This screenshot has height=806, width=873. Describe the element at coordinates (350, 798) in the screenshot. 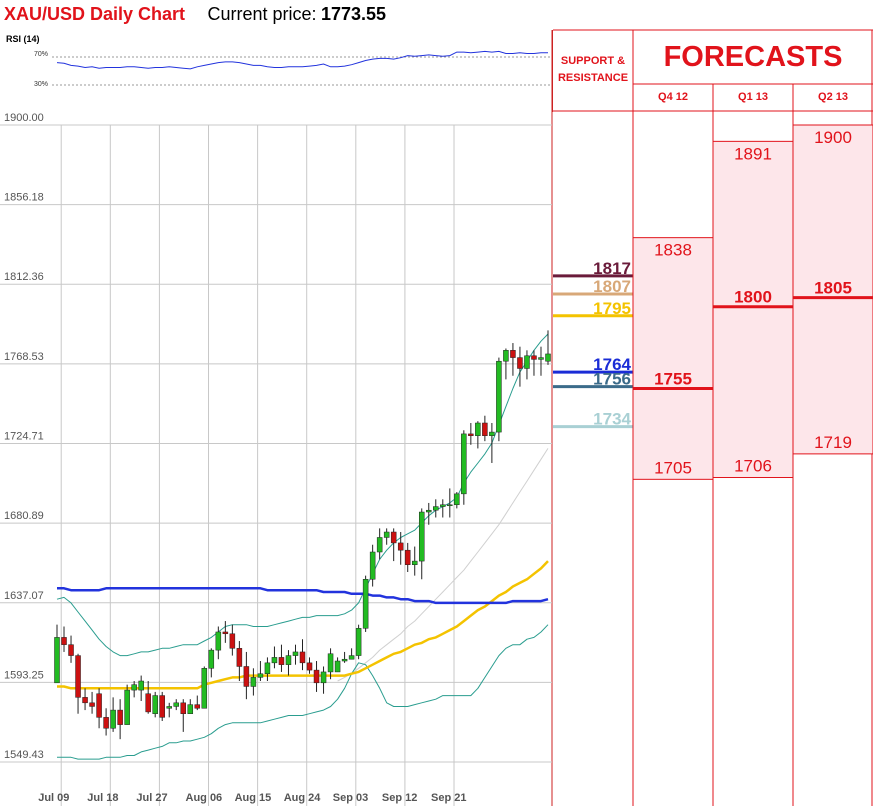

I see `x-tick-label: Sep 03` at that location.